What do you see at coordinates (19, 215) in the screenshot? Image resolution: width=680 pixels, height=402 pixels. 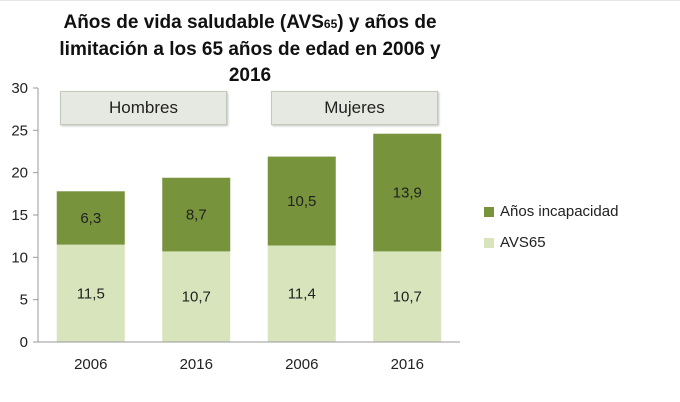 I see `y-tick-label: 15` at bounding box center [19, 215].